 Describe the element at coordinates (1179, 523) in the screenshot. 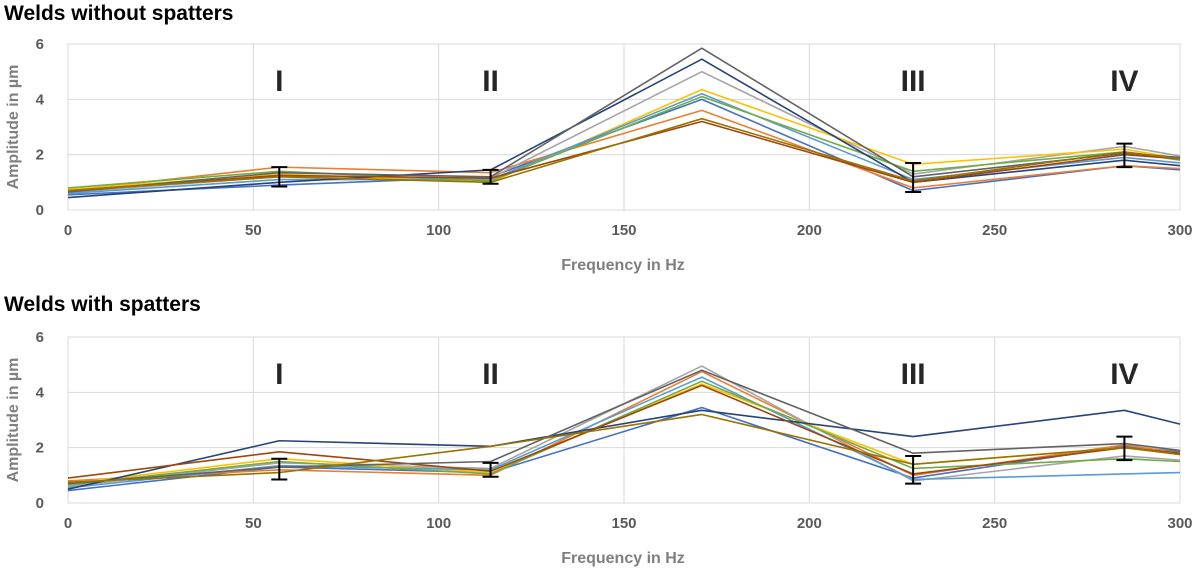

I see `bottom-x-tick-label: 300` at that location.